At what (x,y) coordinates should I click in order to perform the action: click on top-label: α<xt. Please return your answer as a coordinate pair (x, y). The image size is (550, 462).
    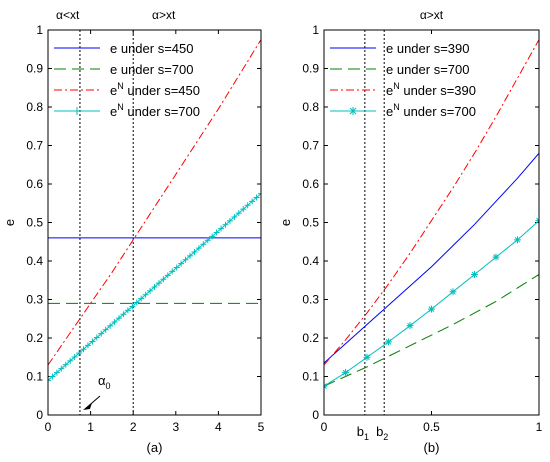
    Looking at the image, I should click on (68, 15).